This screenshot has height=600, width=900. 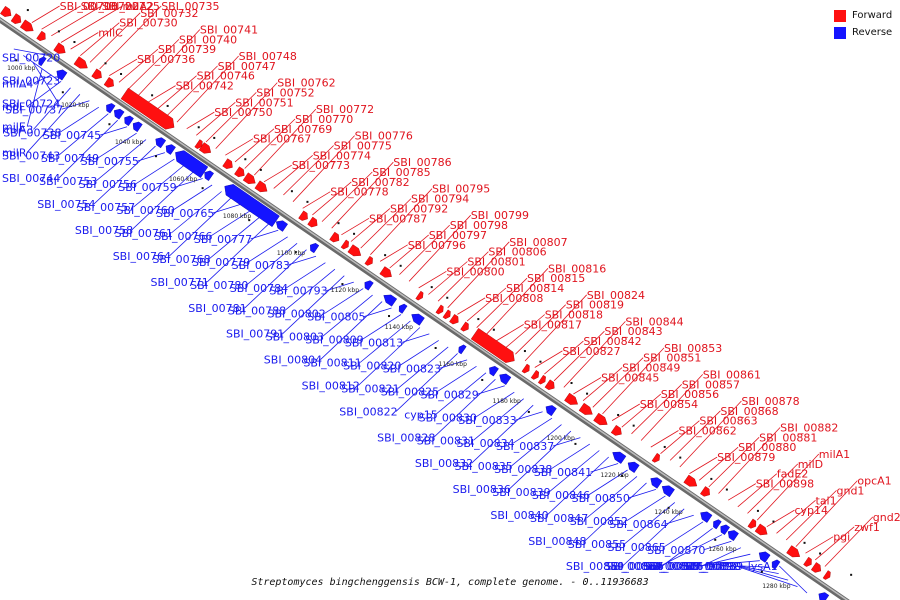 I want to click on gene-label-sbi-00772: SBI_00772, so click(x=345, y=109).